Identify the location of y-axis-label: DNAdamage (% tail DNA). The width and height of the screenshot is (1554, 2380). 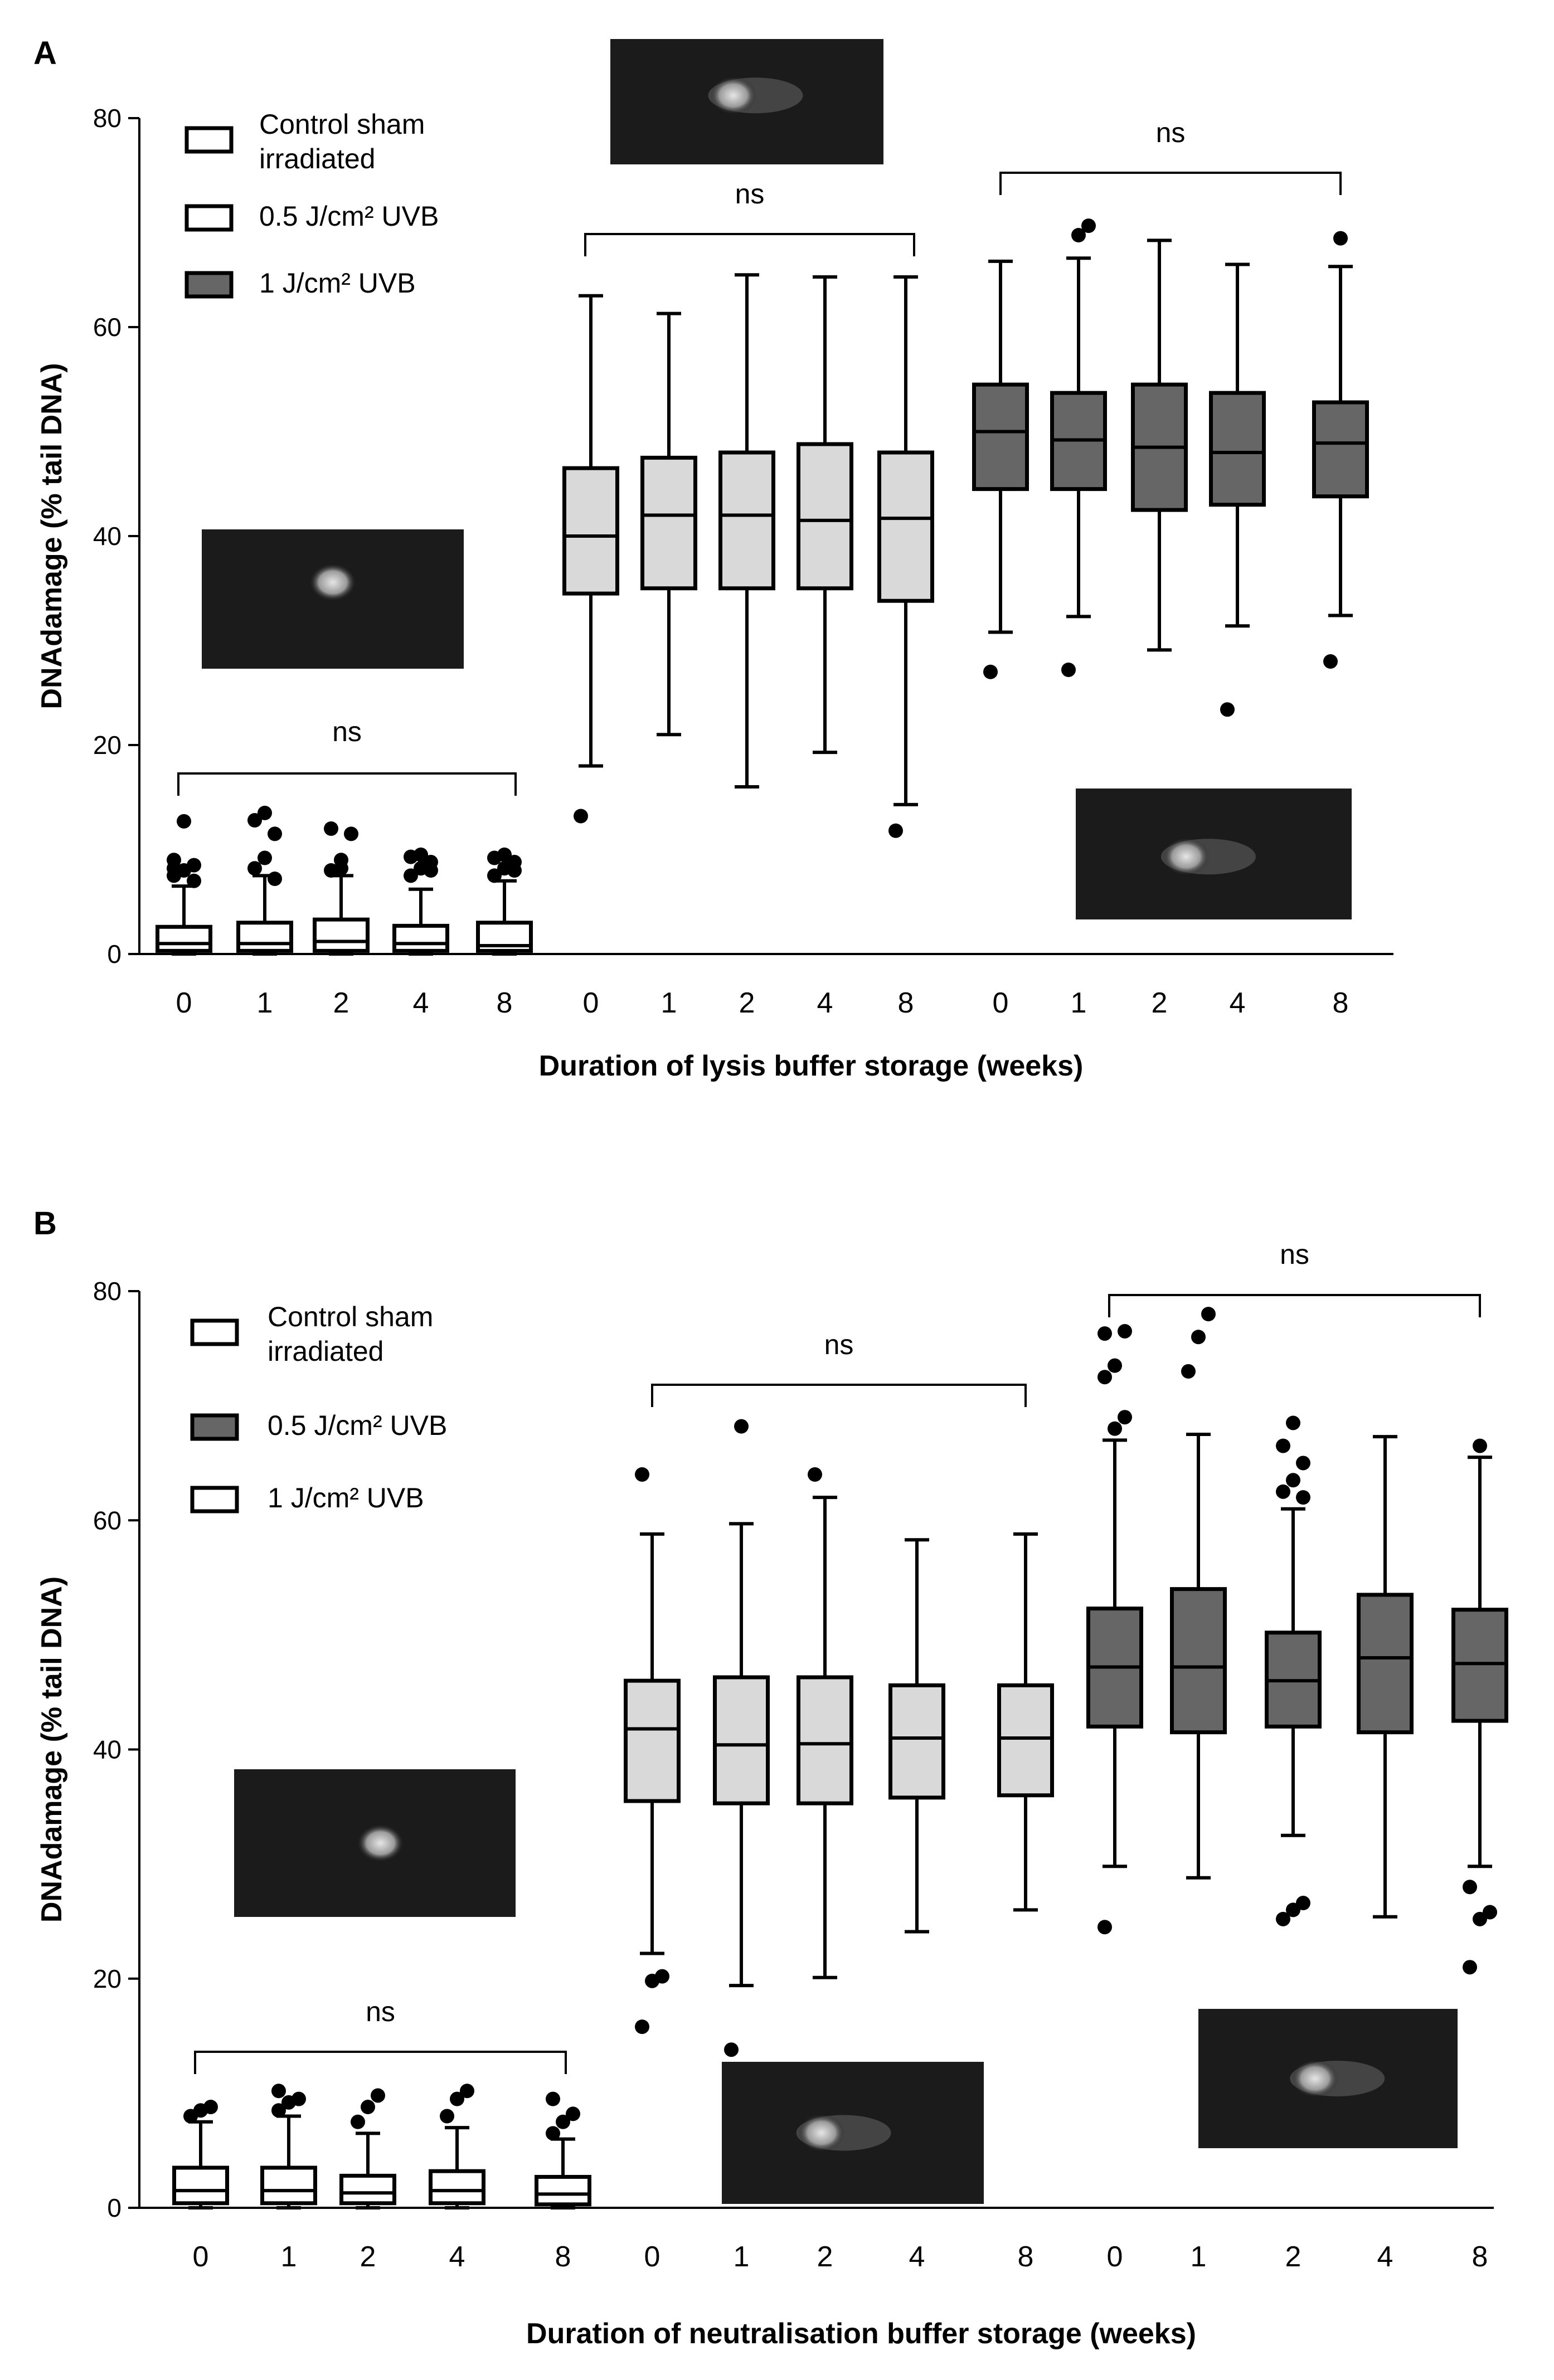
(52, 536).